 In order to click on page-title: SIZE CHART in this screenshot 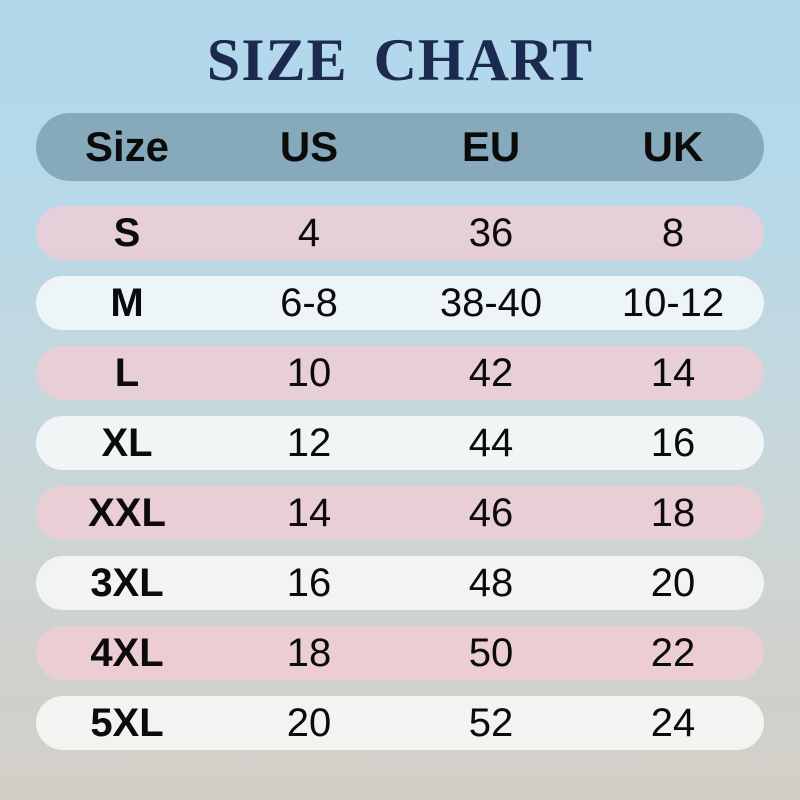, I will do `click(400, 60)`.